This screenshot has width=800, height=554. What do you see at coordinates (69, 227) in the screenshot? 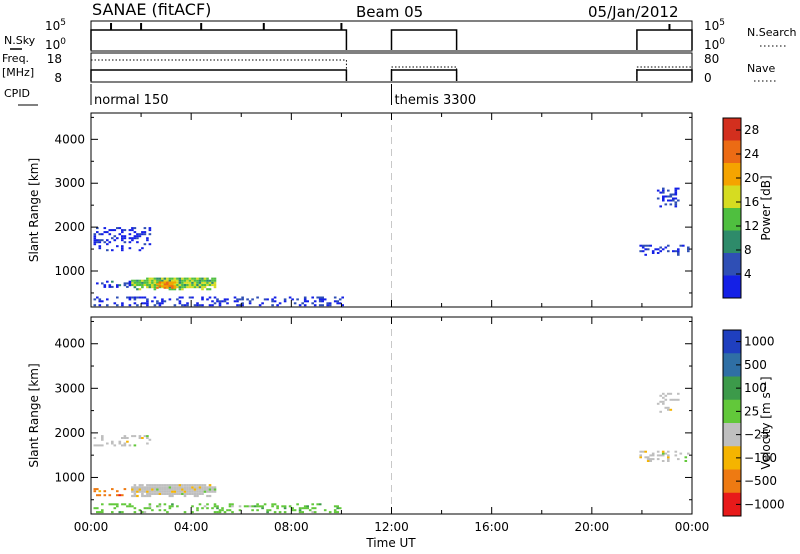
I see `power-ytick-label-1: 2000` at bounding box center [69, 227].